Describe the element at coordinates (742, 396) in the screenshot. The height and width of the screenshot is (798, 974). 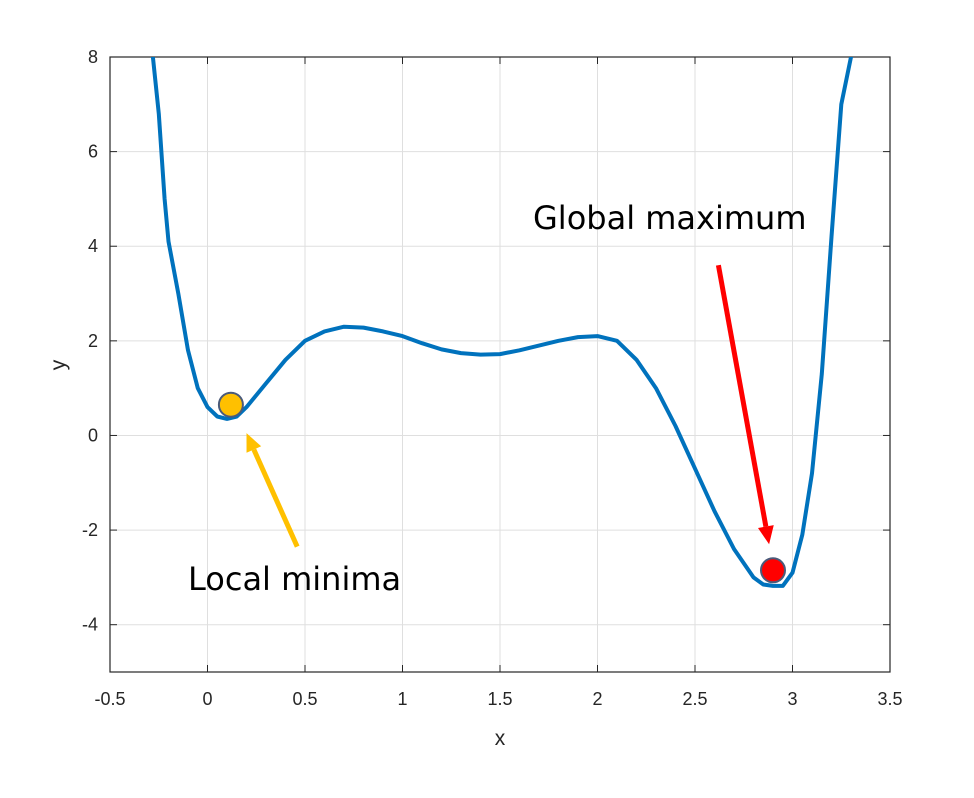
I see `global-maximum-arrow` at that location.